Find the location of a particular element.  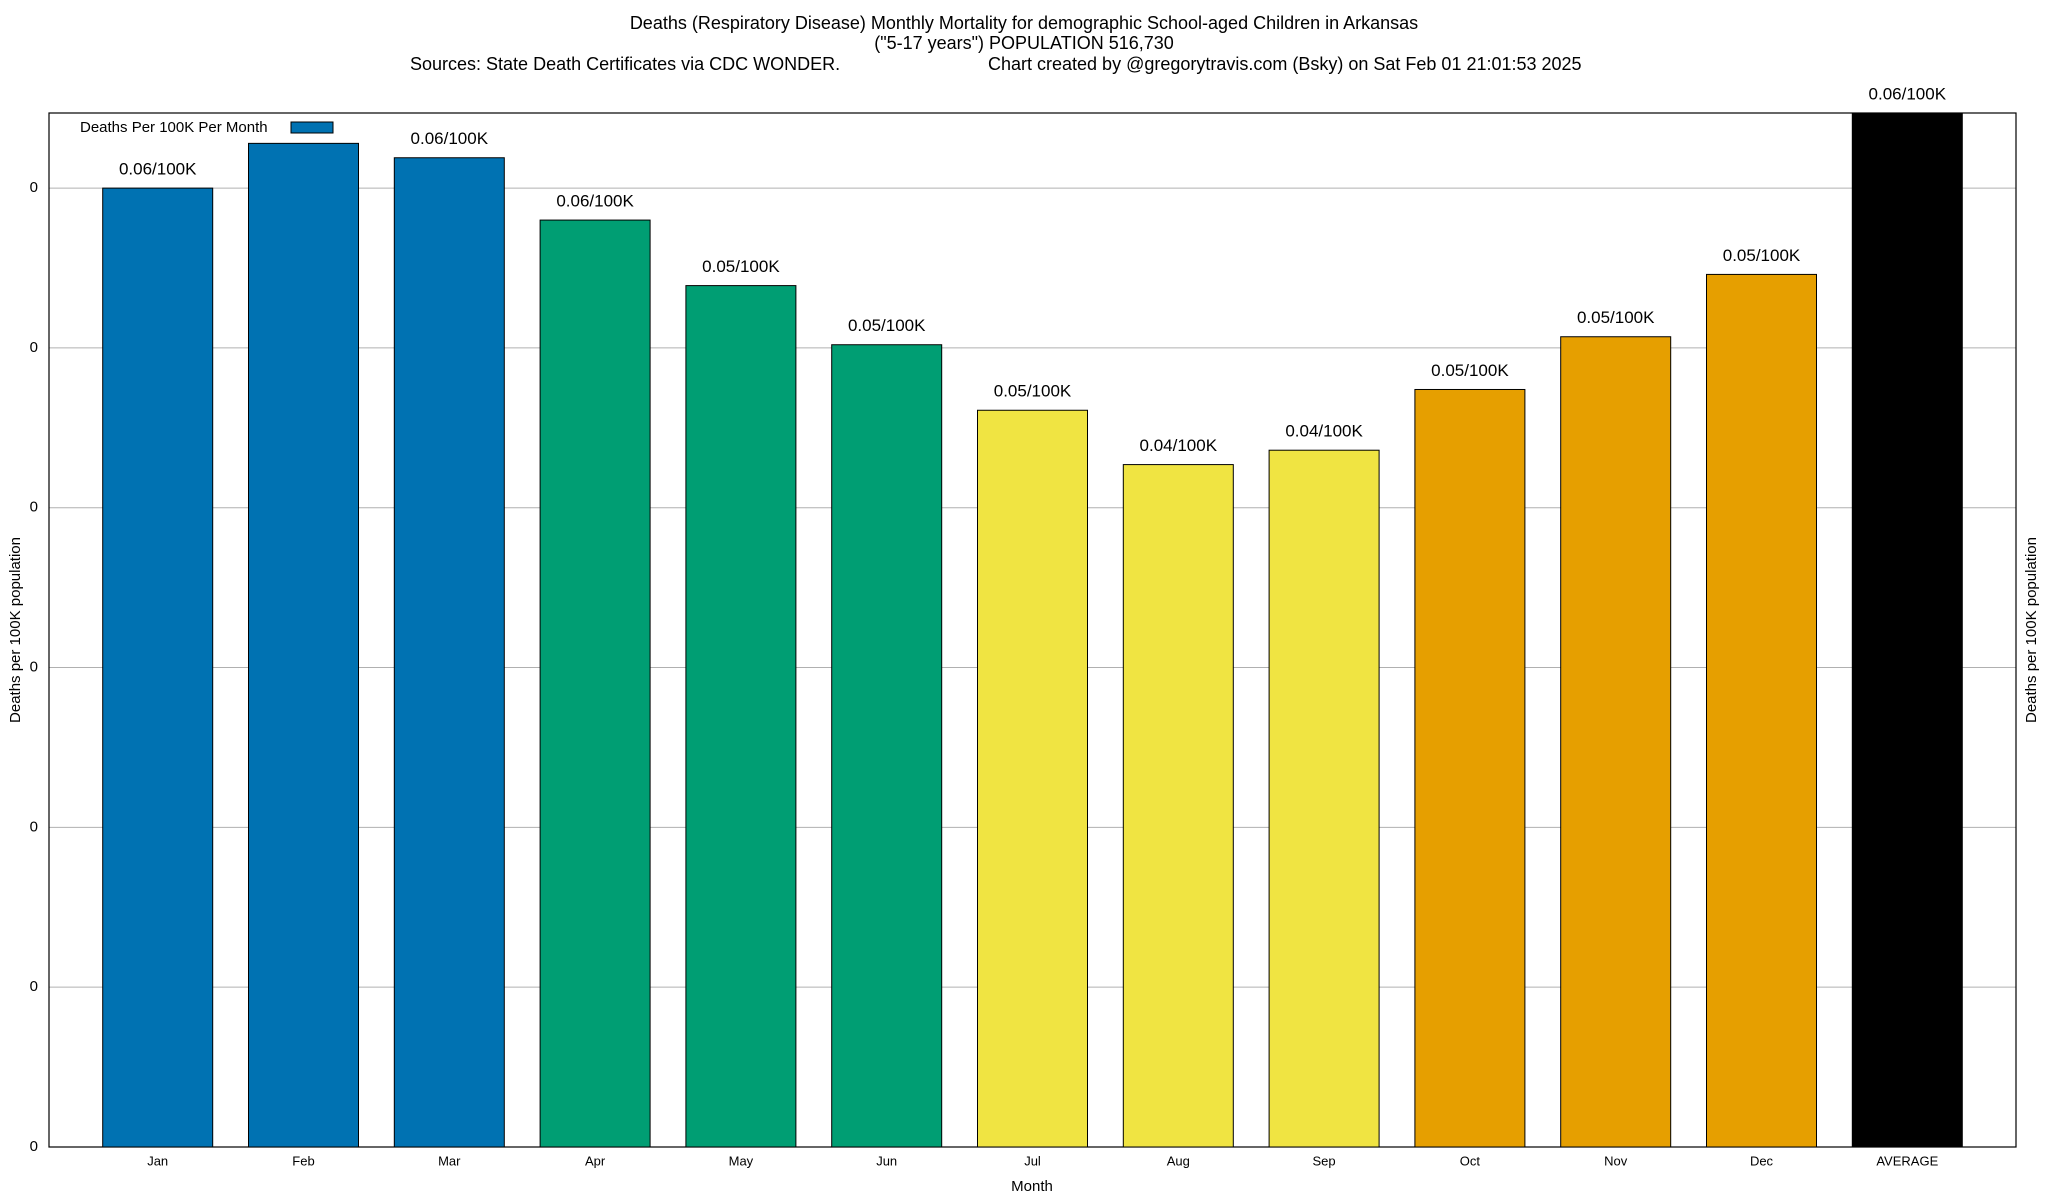

x-tick-label: May is located at coordinates (741, 1160).